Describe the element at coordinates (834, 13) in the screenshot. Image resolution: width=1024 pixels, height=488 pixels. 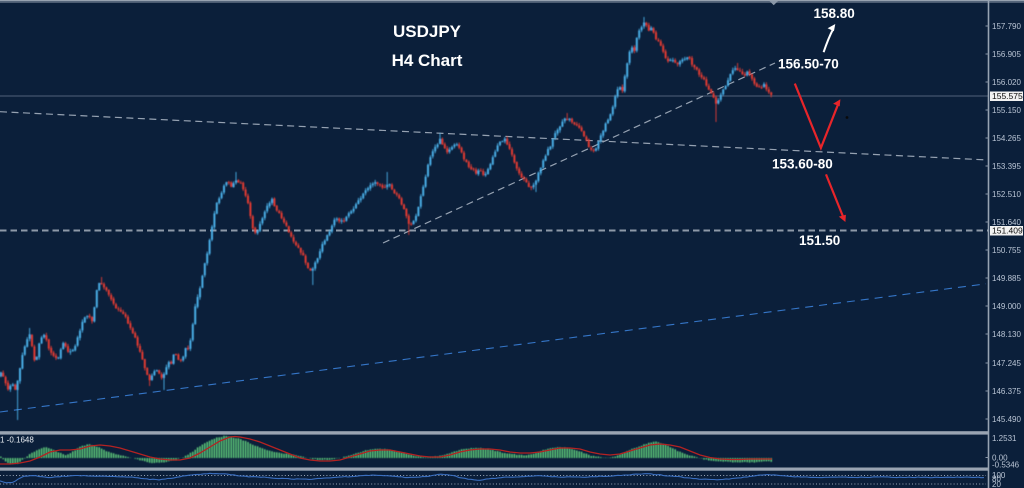
I see `svg-text: 158.80` at that location.